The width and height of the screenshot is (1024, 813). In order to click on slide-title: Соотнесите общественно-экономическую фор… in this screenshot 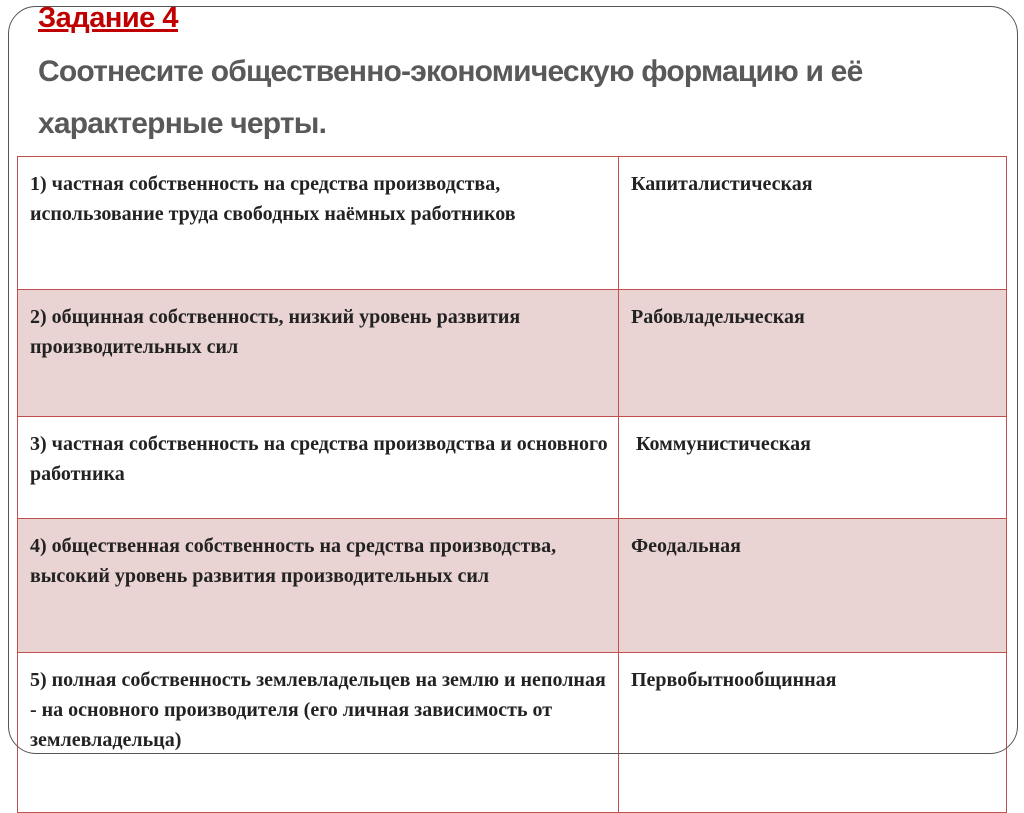, I will do `click(450, 97)`.